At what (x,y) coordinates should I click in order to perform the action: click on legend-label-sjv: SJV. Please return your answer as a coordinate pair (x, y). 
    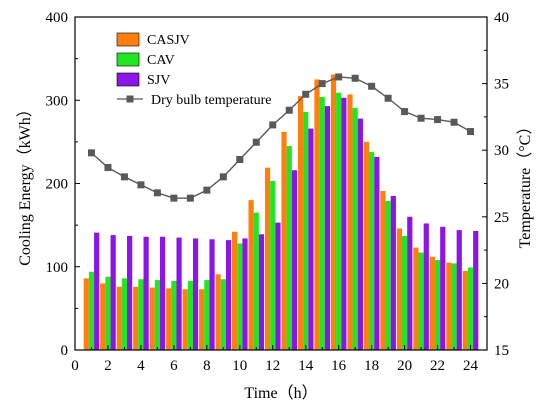
    Looking at the image, I should click on (158, 80).